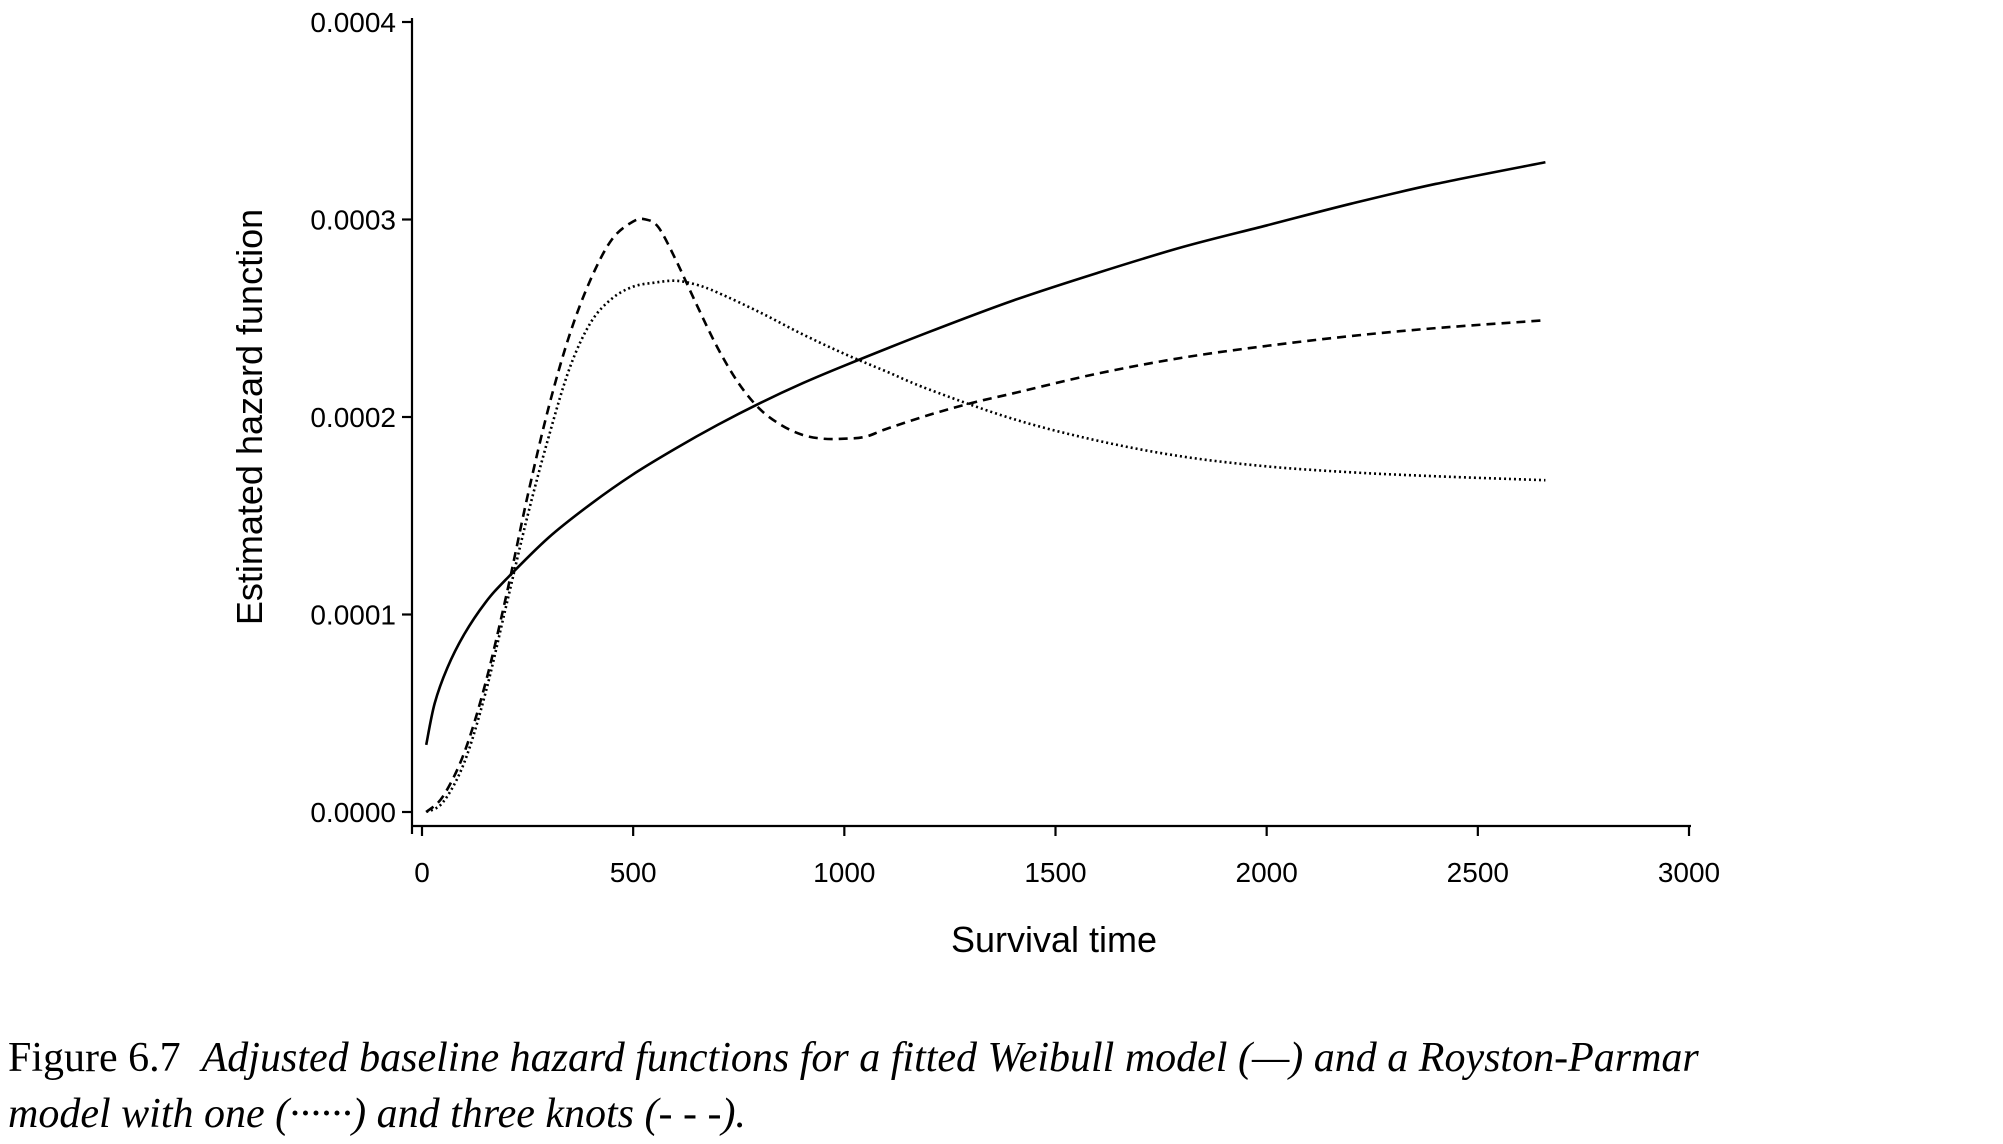 Image resolution: width=2003 pixels, height=1144 pixels. Describe the element at coordinates (94, 1058) in the screenshot. I see `figure-number: Figure 6.7` at that location.